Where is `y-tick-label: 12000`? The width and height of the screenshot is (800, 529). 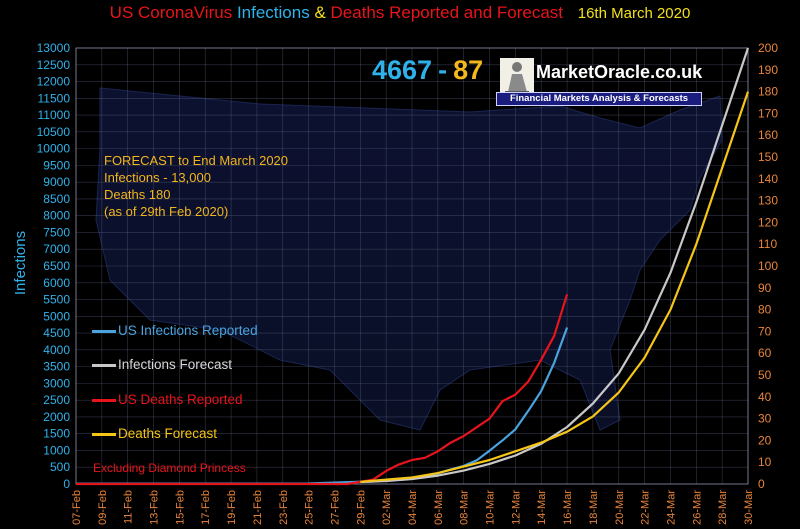
y-tick-label: 12000 is located at coordinates (54, 82).